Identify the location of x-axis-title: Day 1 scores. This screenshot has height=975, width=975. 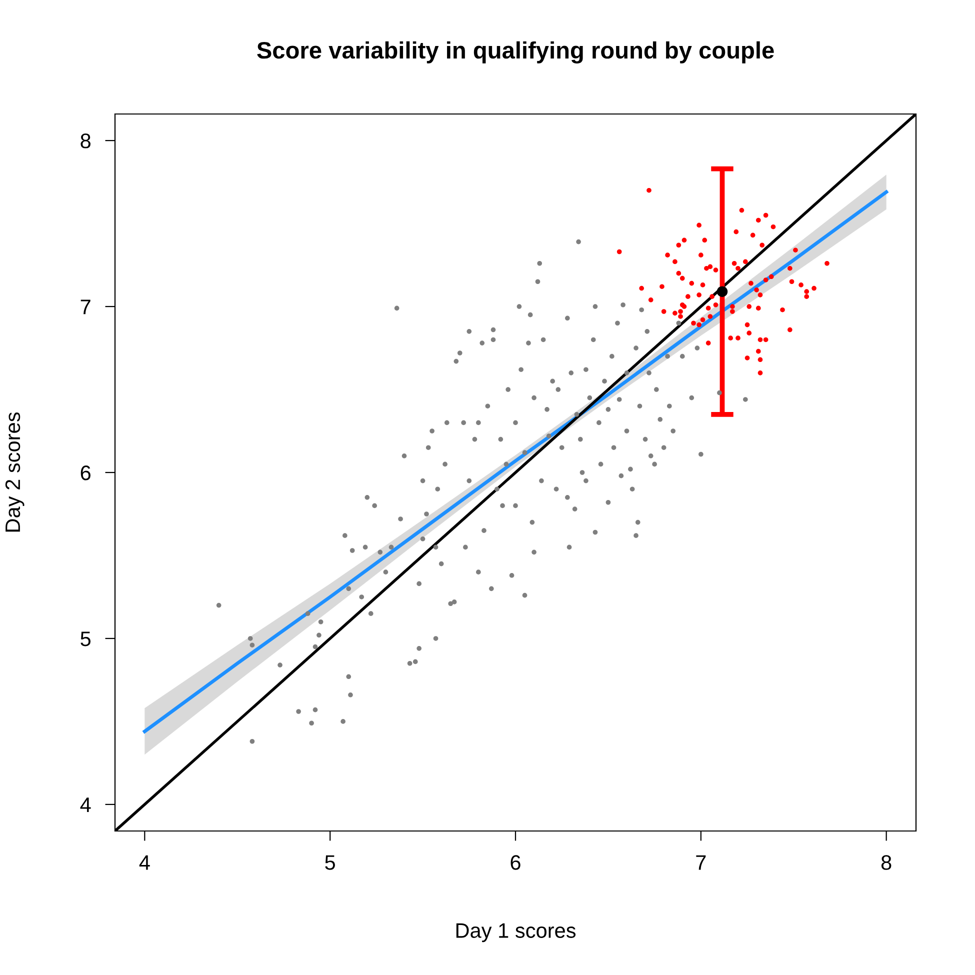
(516, 932).